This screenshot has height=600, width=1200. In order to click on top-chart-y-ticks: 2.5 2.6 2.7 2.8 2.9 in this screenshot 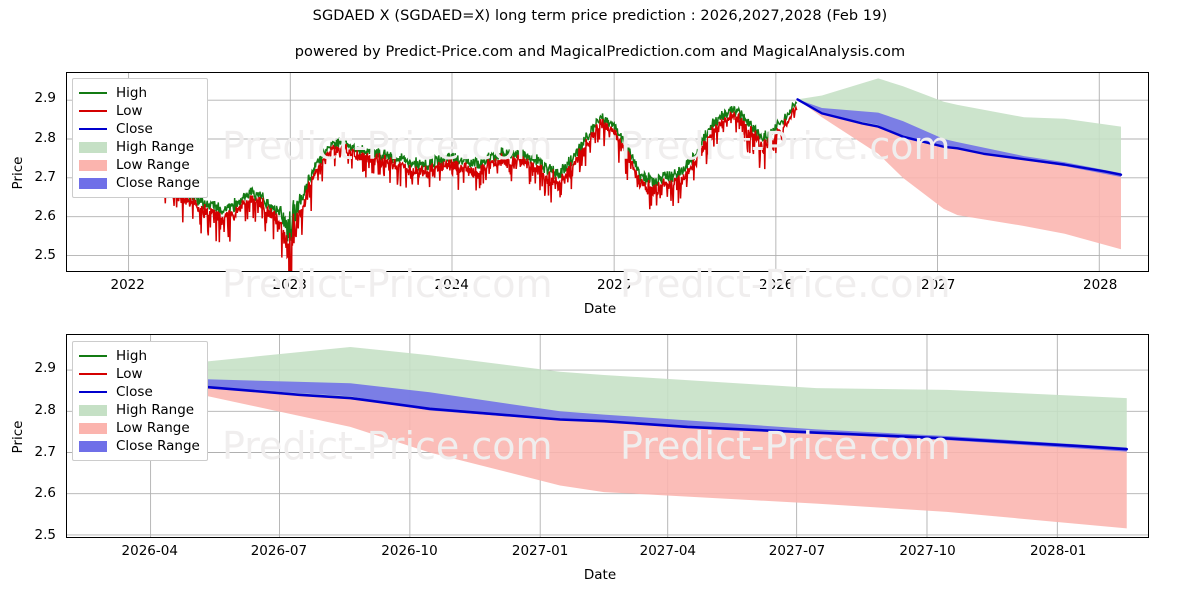, I will do `click(28, 172)`.